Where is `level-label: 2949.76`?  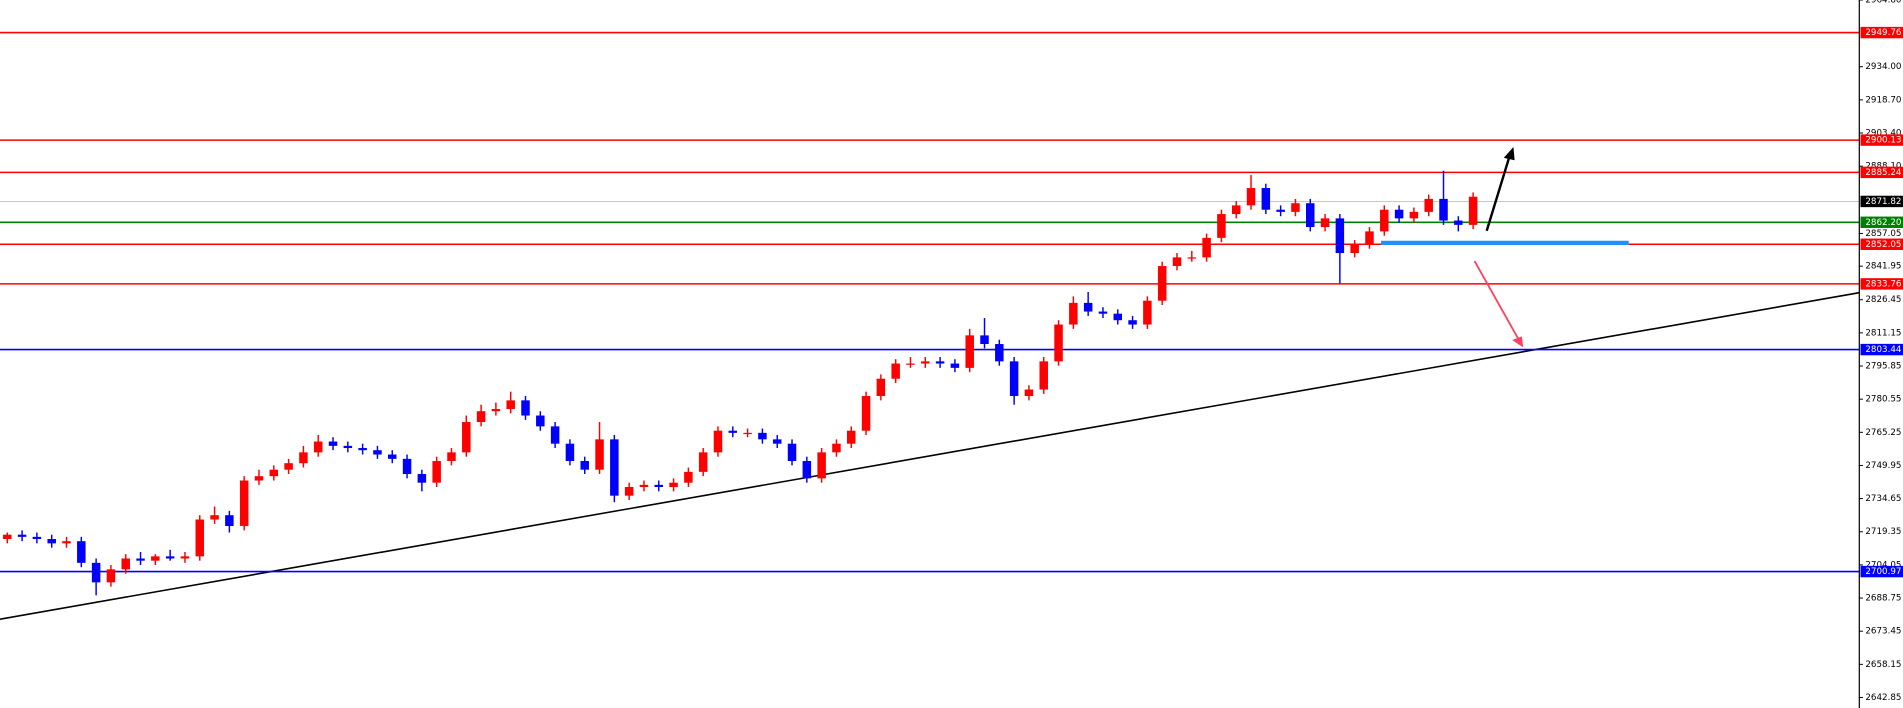 level-label: 2949.76 is located at coordinates (1883, 33).